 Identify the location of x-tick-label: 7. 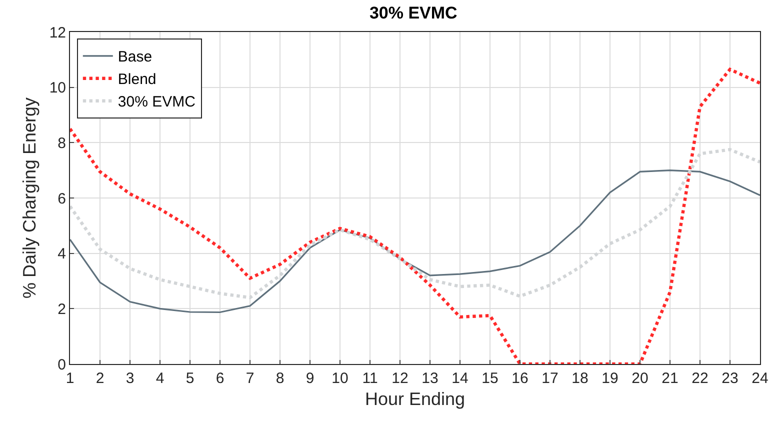
(250, 378).